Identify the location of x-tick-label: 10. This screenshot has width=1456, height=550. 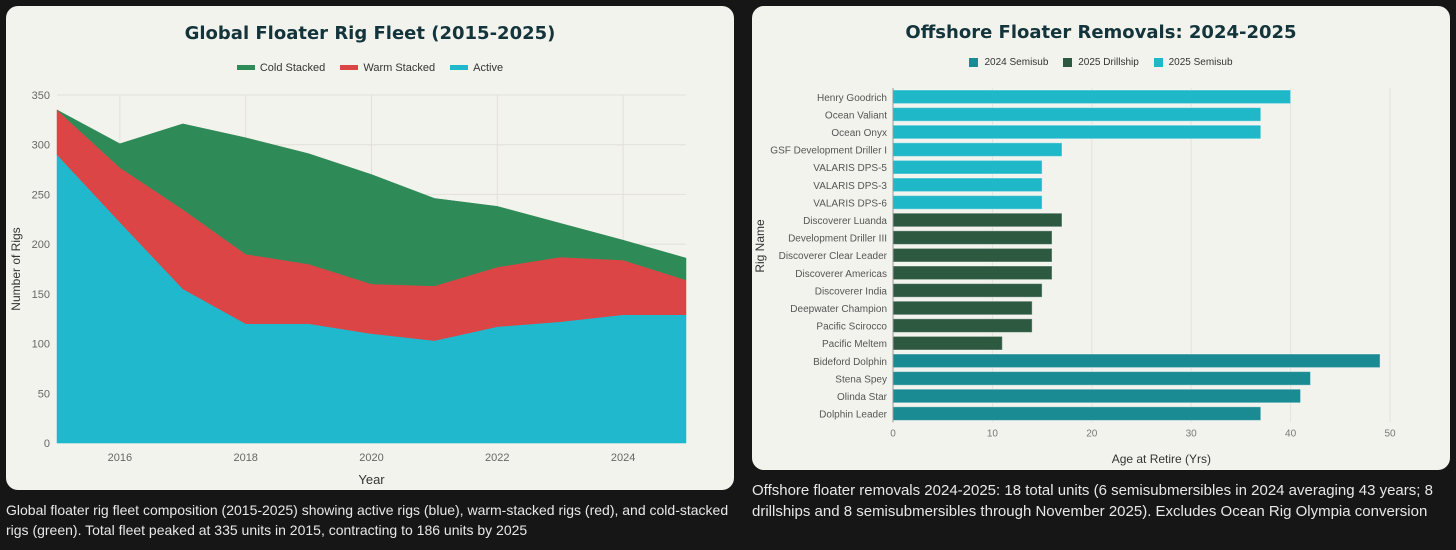
(993, 433).